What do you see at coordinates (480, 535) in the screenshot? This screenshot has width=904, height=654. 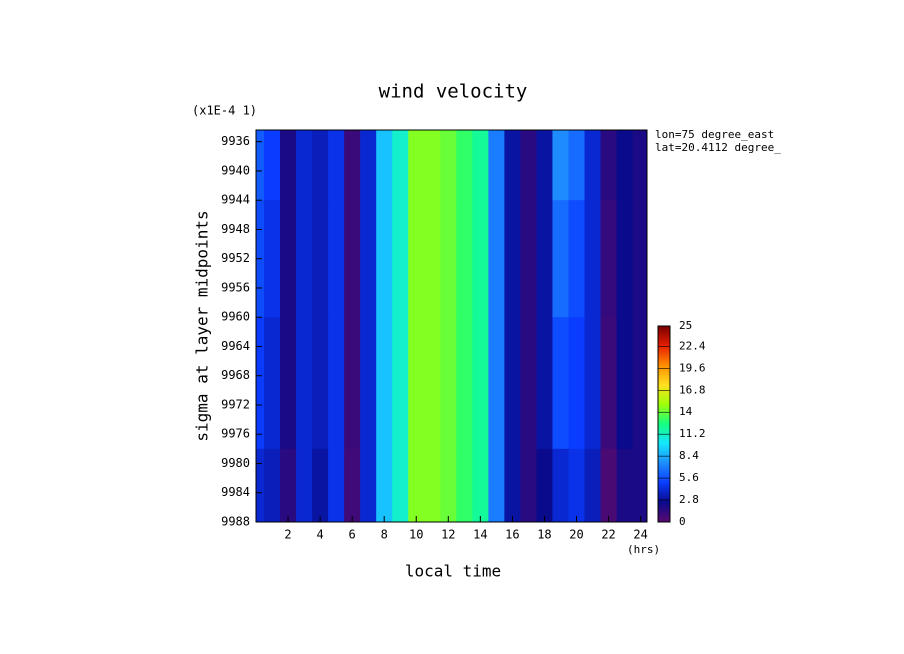 I see `x-tick-label: 14` at bounding box center [480, 535].